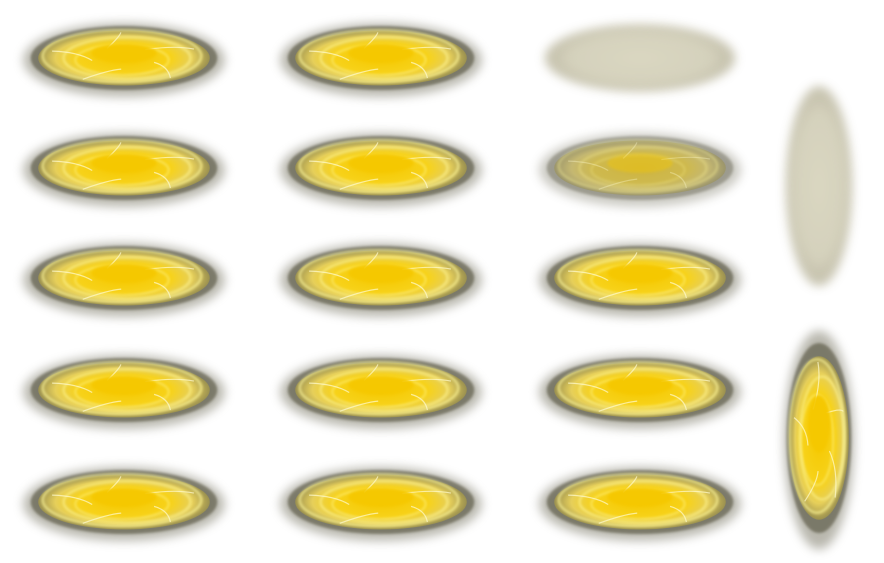  I want to click on portal-frame-dim, so click(640, 168).